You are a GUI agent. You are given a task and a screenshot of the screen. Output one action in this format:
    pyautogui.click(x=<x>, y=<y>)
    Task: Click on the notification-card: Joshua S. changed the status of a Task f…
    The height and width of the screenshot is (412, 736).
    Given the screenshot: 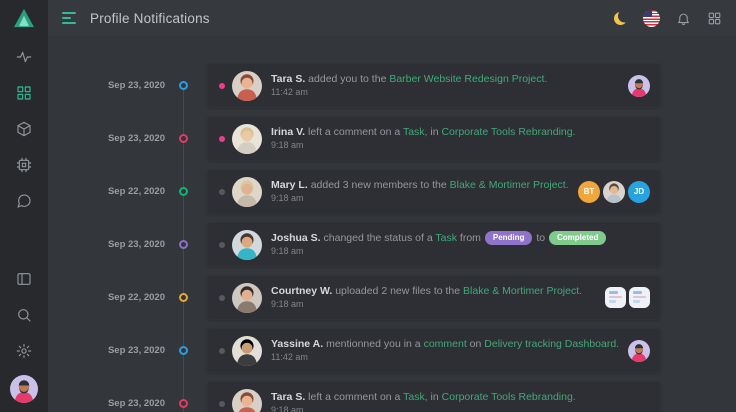 What is the action you would take?
    pyautogui.click(x=434, y=244)
    